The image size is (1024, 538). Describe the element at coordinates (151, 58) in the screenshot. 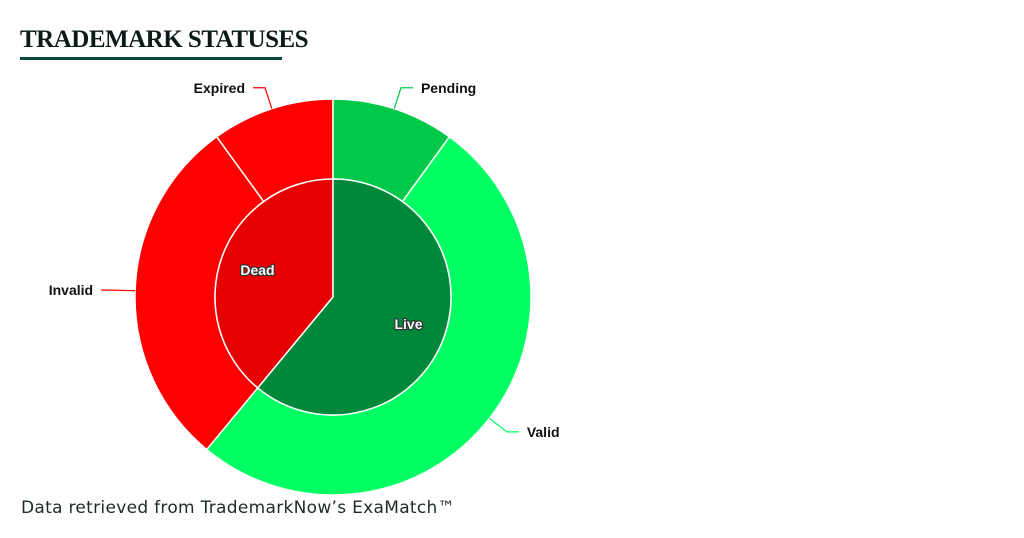

I see `title-underline` at that location.